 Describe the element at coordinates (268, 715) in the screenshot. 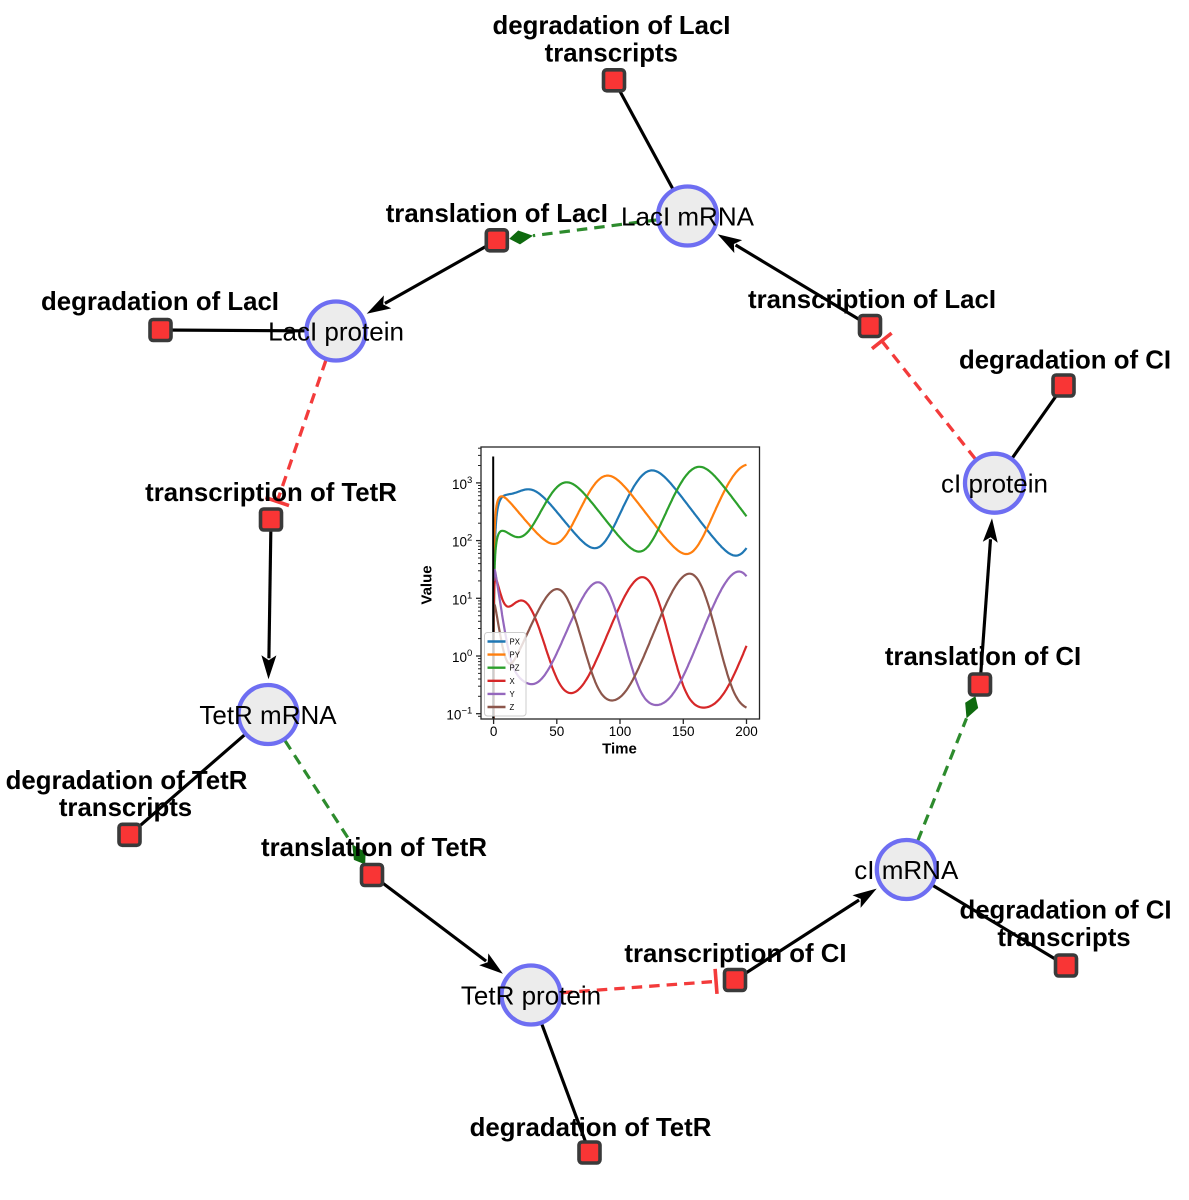

I see `svg-text: TetR mRNA` at that location.